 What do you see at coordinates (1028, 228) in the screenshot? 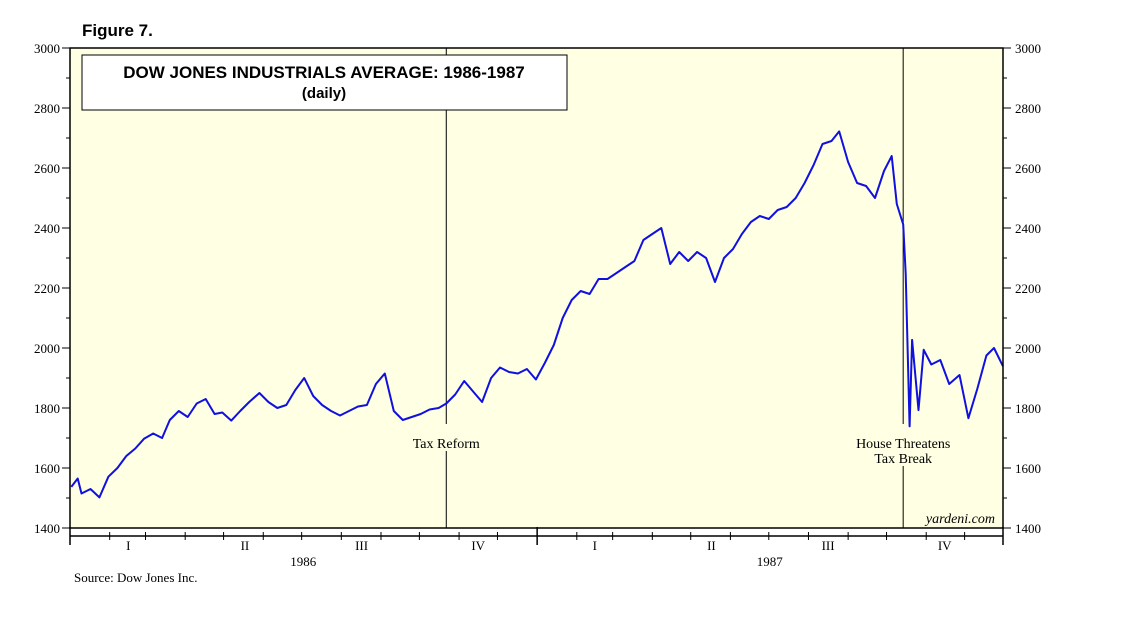
I see `y-tick-label-right: 2400` at bounding box center [1028, 228].